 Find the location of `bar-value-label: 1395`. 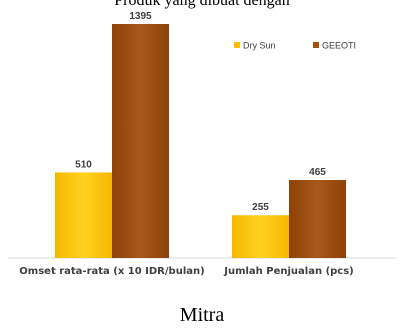

bar-value-label: 1395 is located at coordinates (140, 16).